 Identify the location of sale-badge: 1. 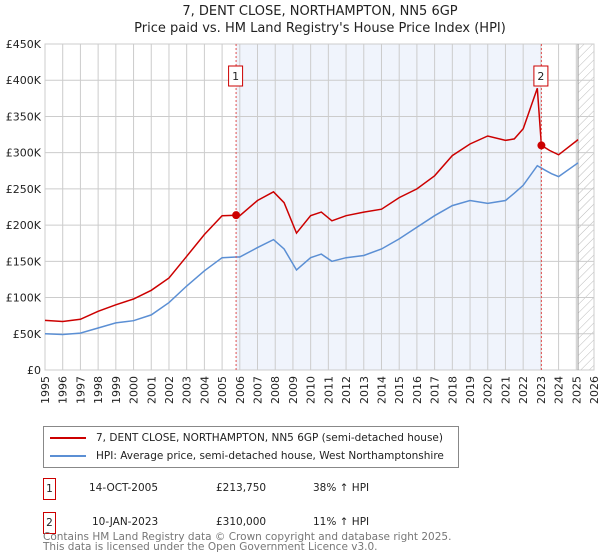
(49, 489).